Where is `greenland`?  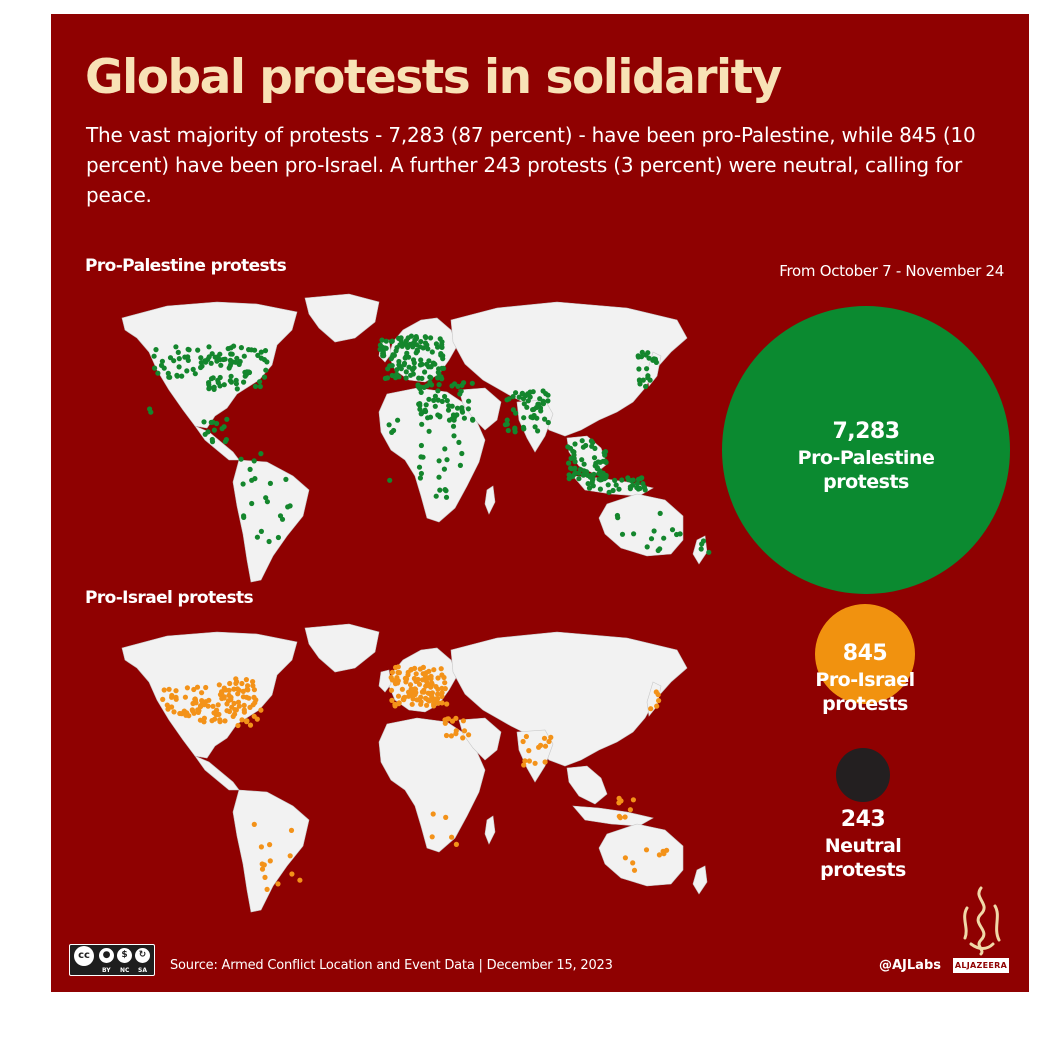 greenland is located at coordinates (342, 648).